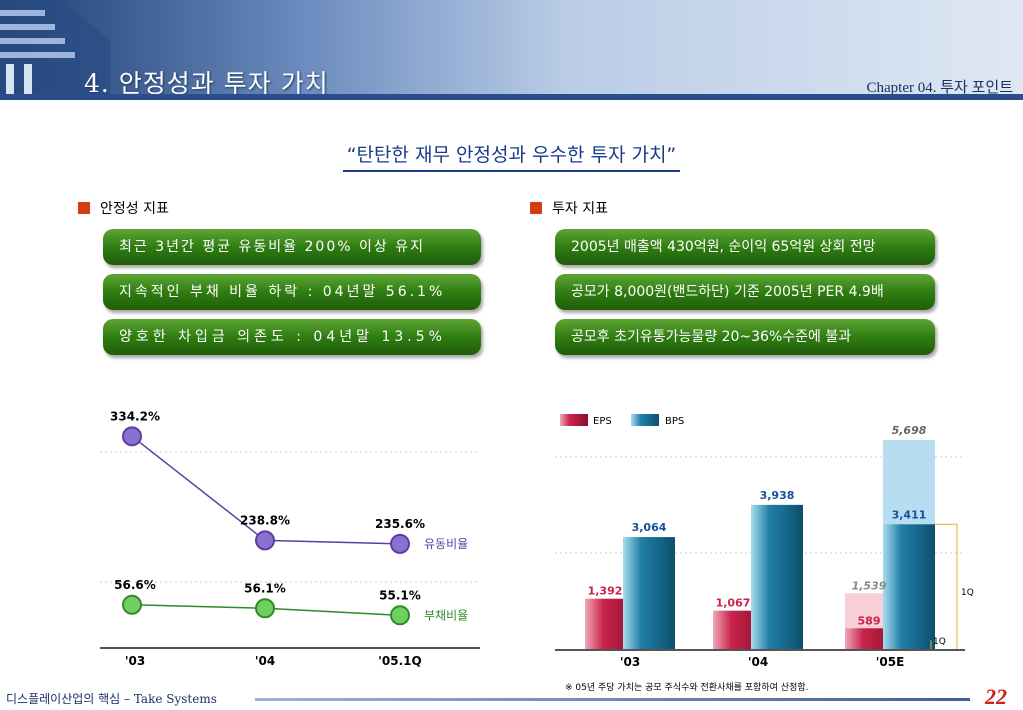  I want to click on eps-1q-data-label: 589, so click(869, 620).